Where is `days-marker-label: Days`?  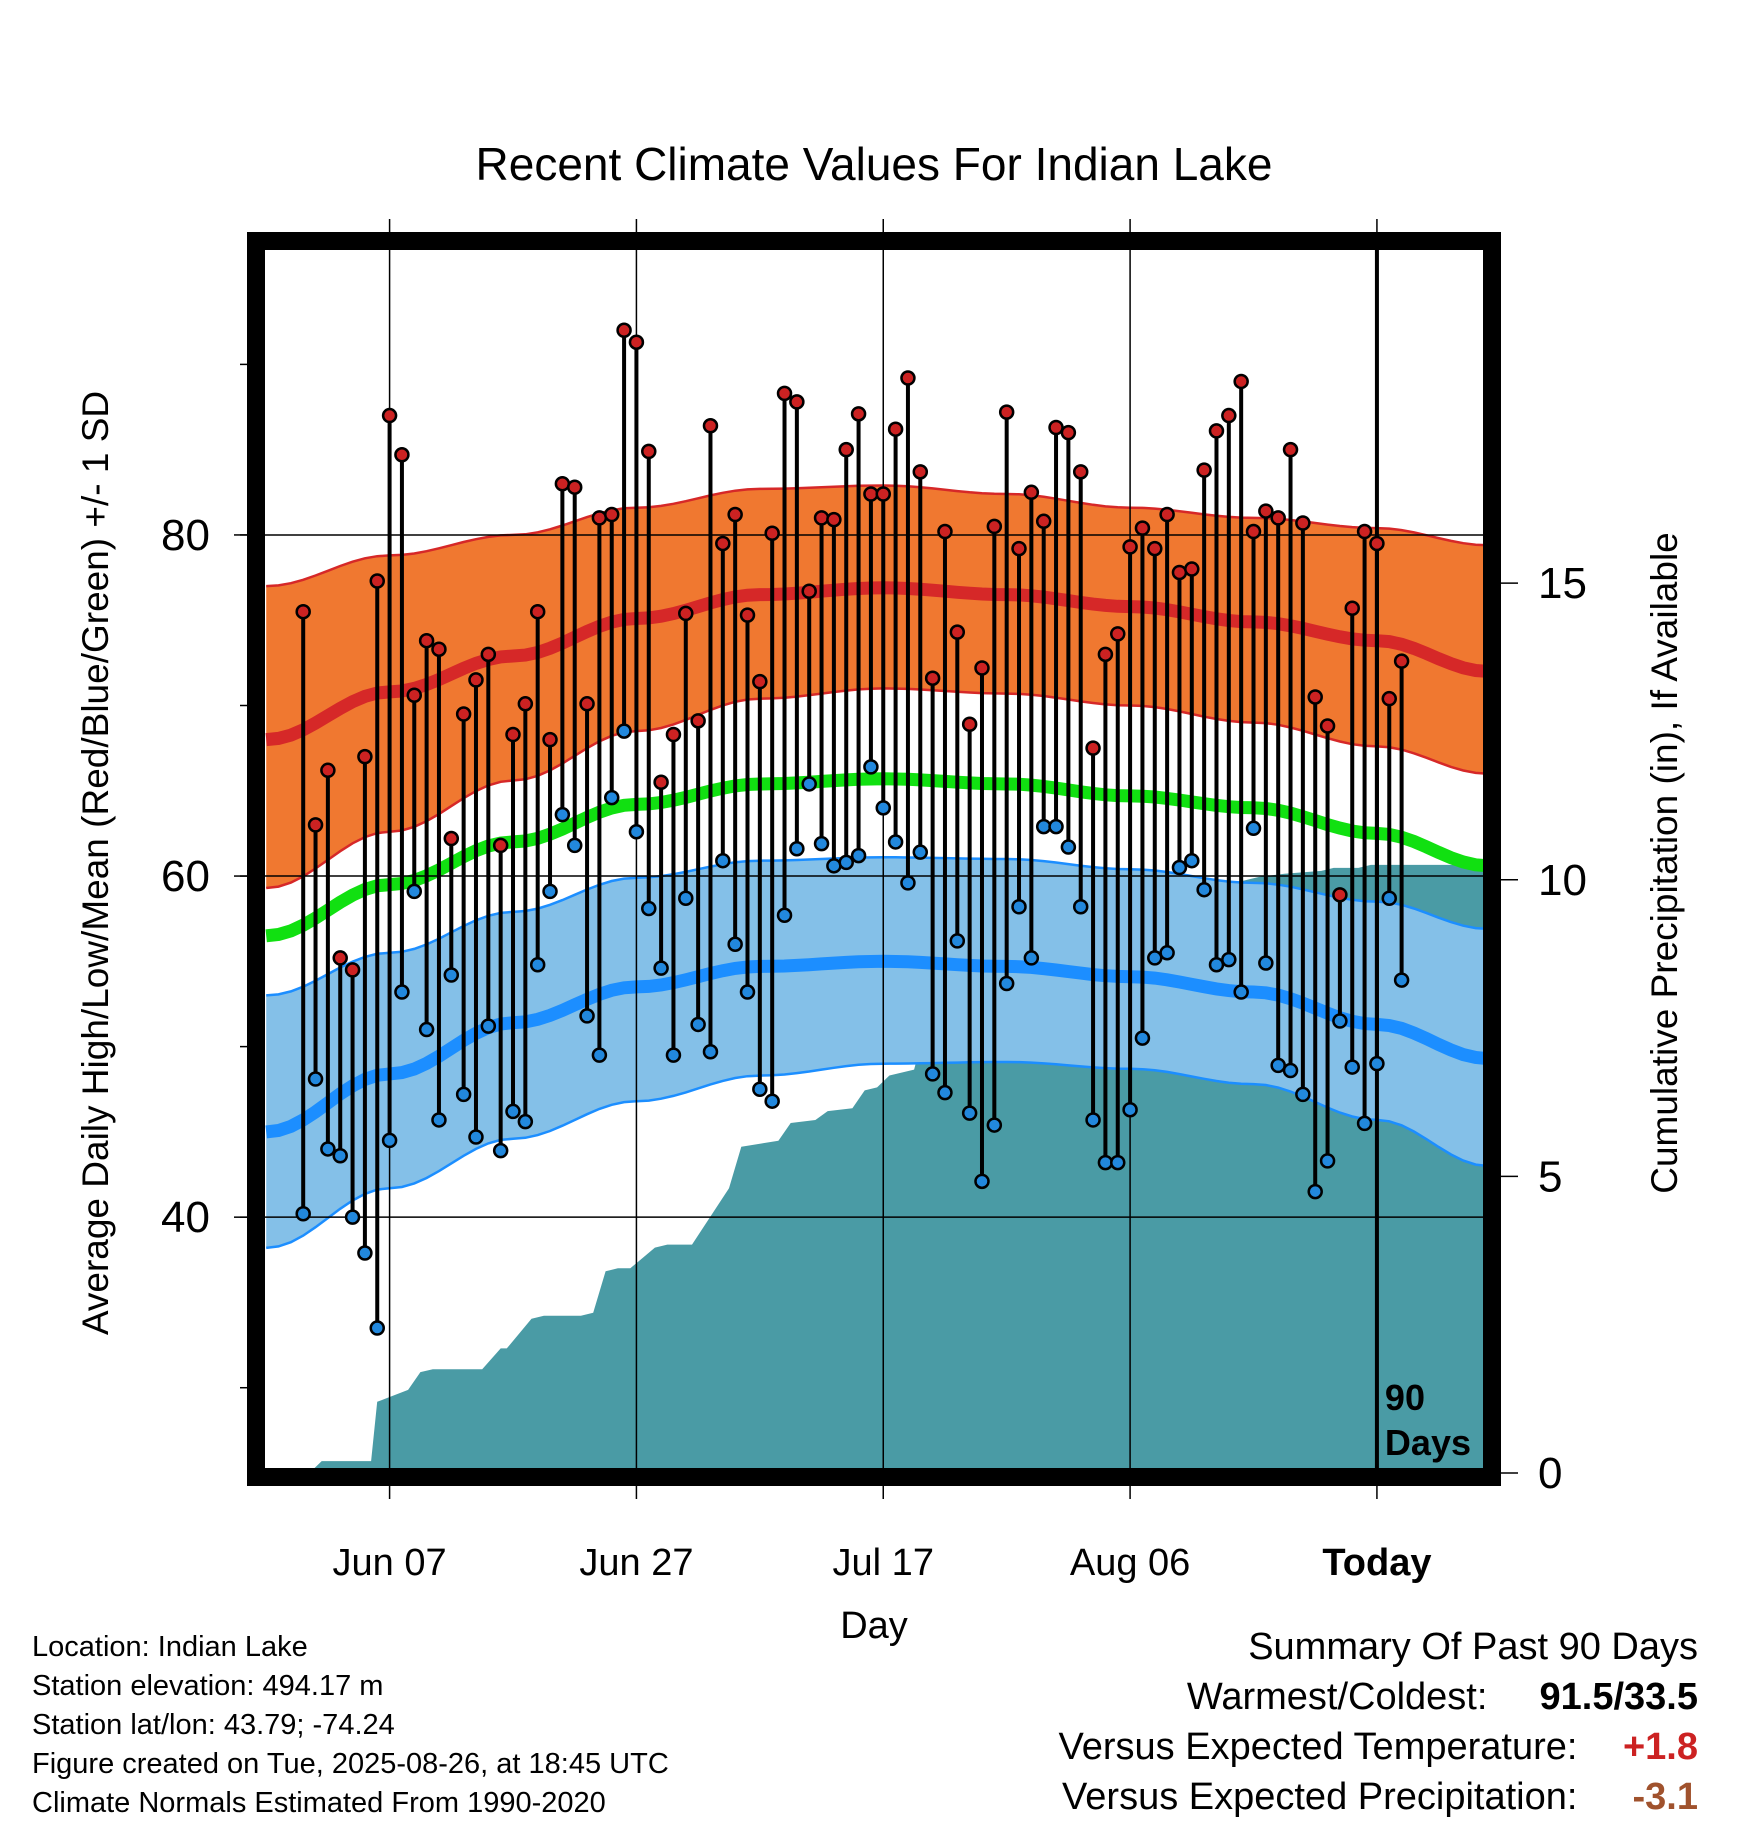
days-marker-label: Days is located at coordinates (1428, 1442).